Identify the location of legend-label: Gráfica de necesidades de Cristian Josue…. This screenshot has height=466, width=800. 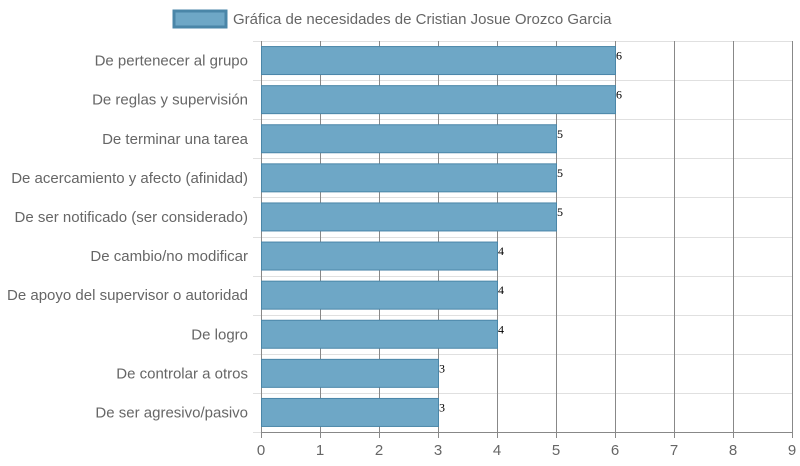
(422, 19).